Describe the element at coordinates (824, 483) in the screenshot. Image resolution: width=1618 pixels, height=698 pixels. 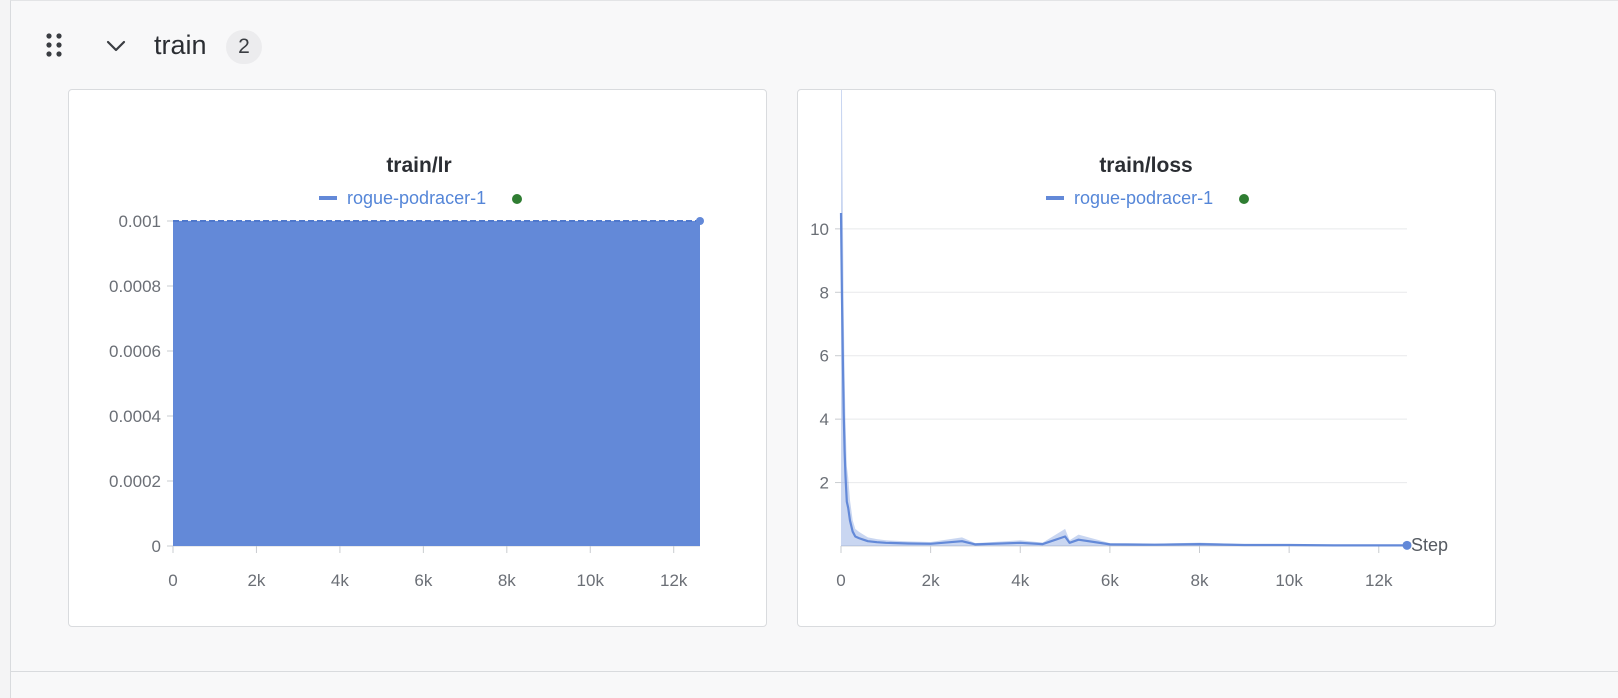
I see `y-tick-label: 2` at that location.